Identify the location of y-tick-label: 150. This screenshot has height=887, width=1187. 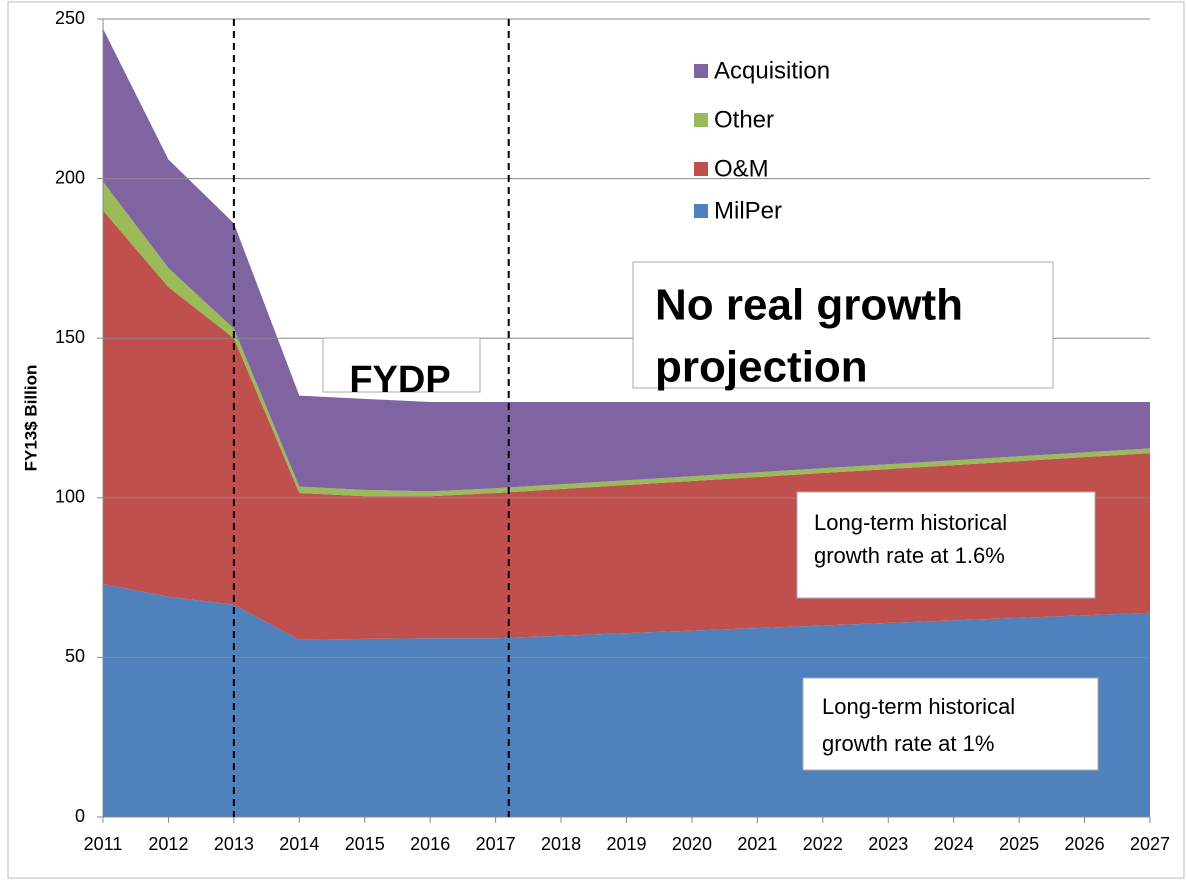
(70, 337).